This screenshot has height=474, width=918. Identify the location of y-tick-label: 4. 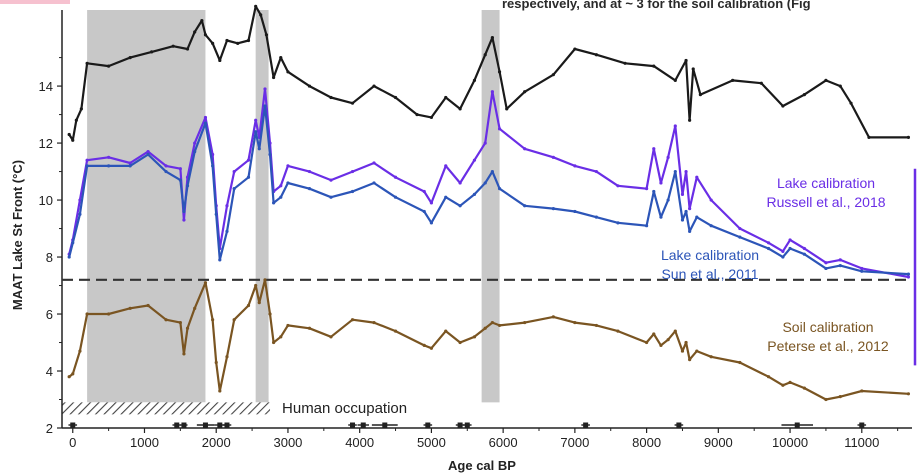
(49, 371).